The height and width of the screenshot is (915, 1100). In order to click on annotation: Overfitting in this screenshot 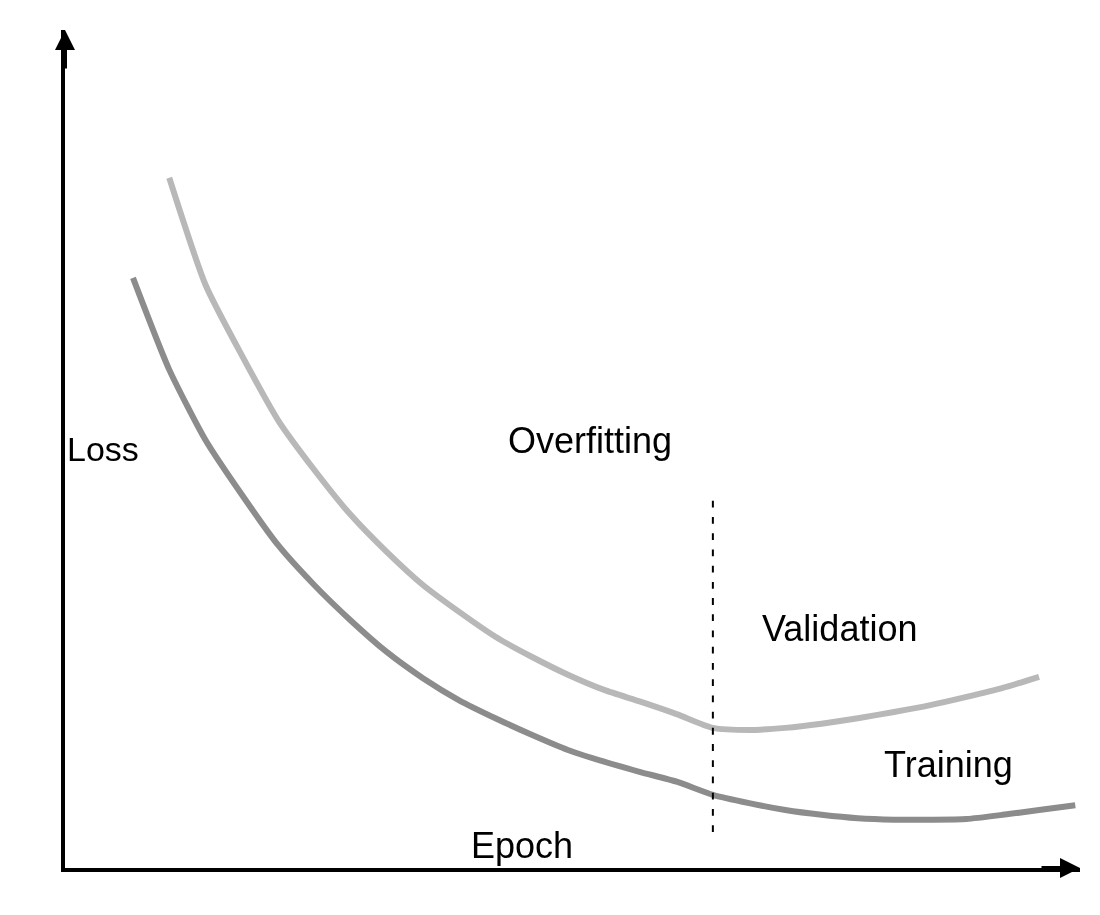, I will do `click(590, 440)`.